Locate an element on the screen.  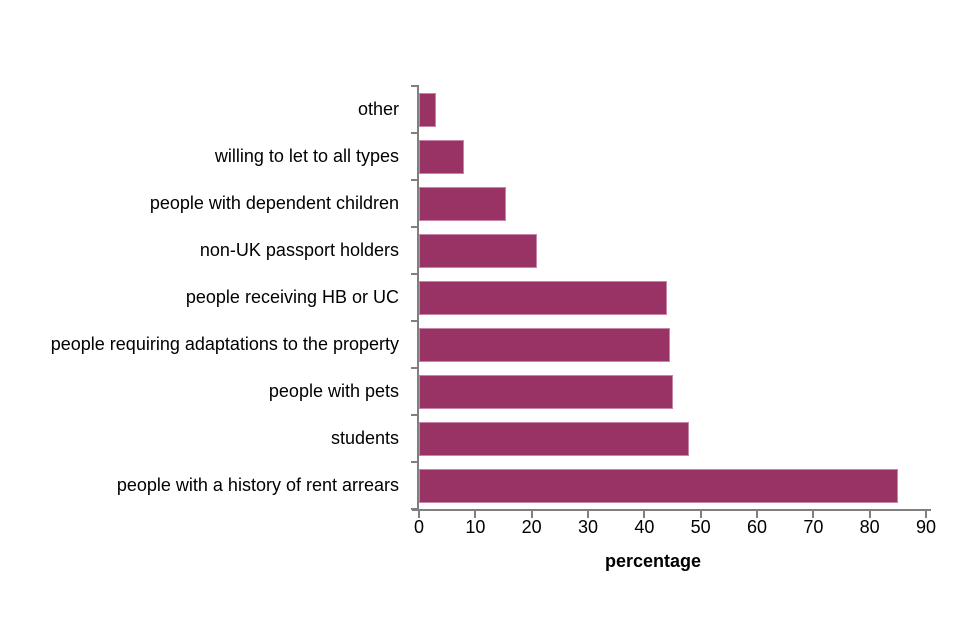
category-label: people receiving HB or UC is located at coordinates (292, 296).